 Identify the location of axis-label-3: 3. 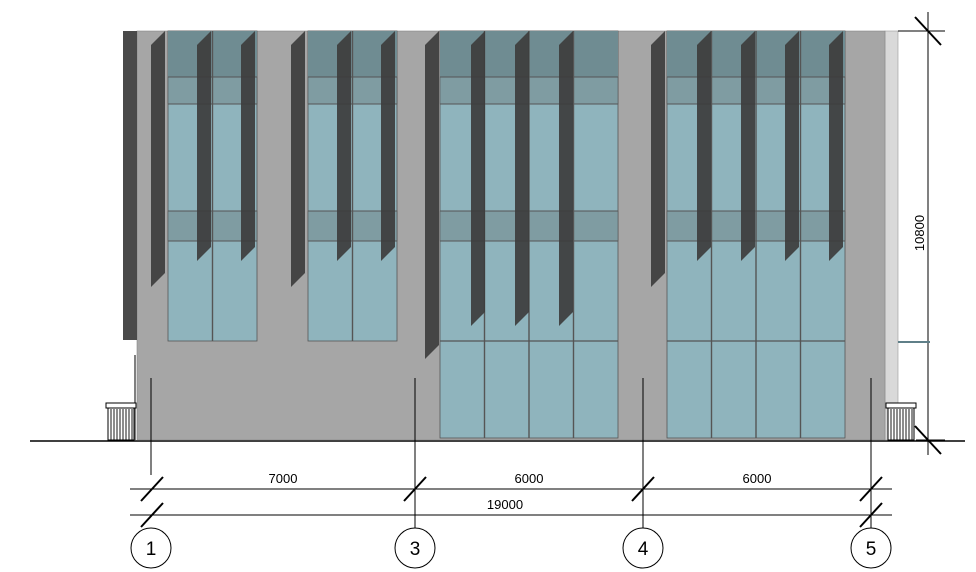
(415, 549).